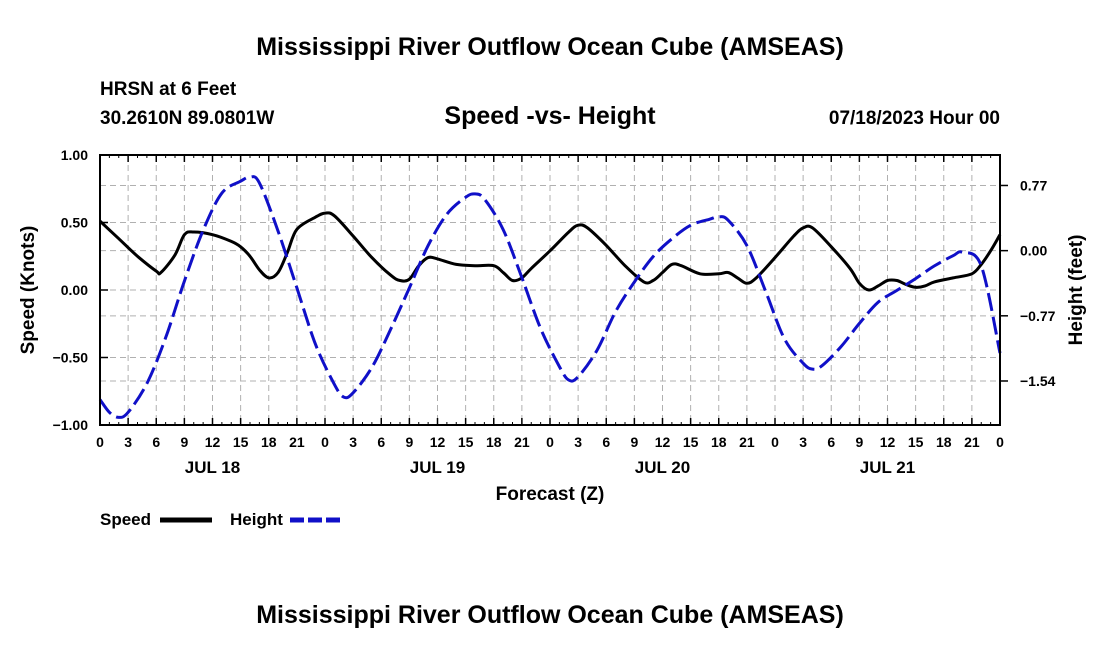 The height and width of the screenshot is (650, 1100). I want to click on y-tick-label-left: −0.50, so click(71, 358).